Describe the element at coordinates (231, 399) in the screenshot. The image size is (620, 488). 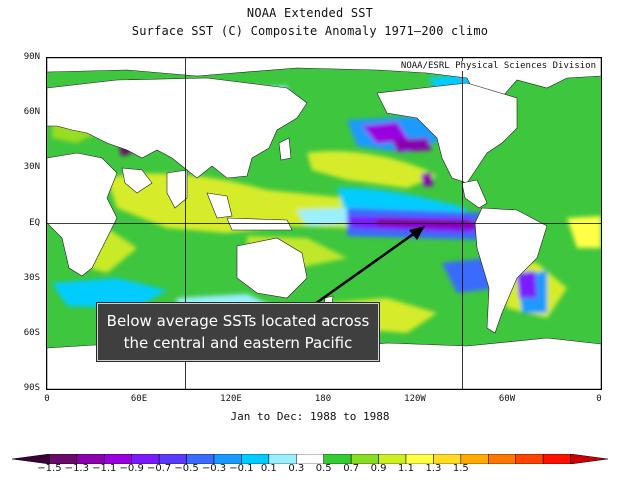
I see `lon-label-120e: 120E` at that location.